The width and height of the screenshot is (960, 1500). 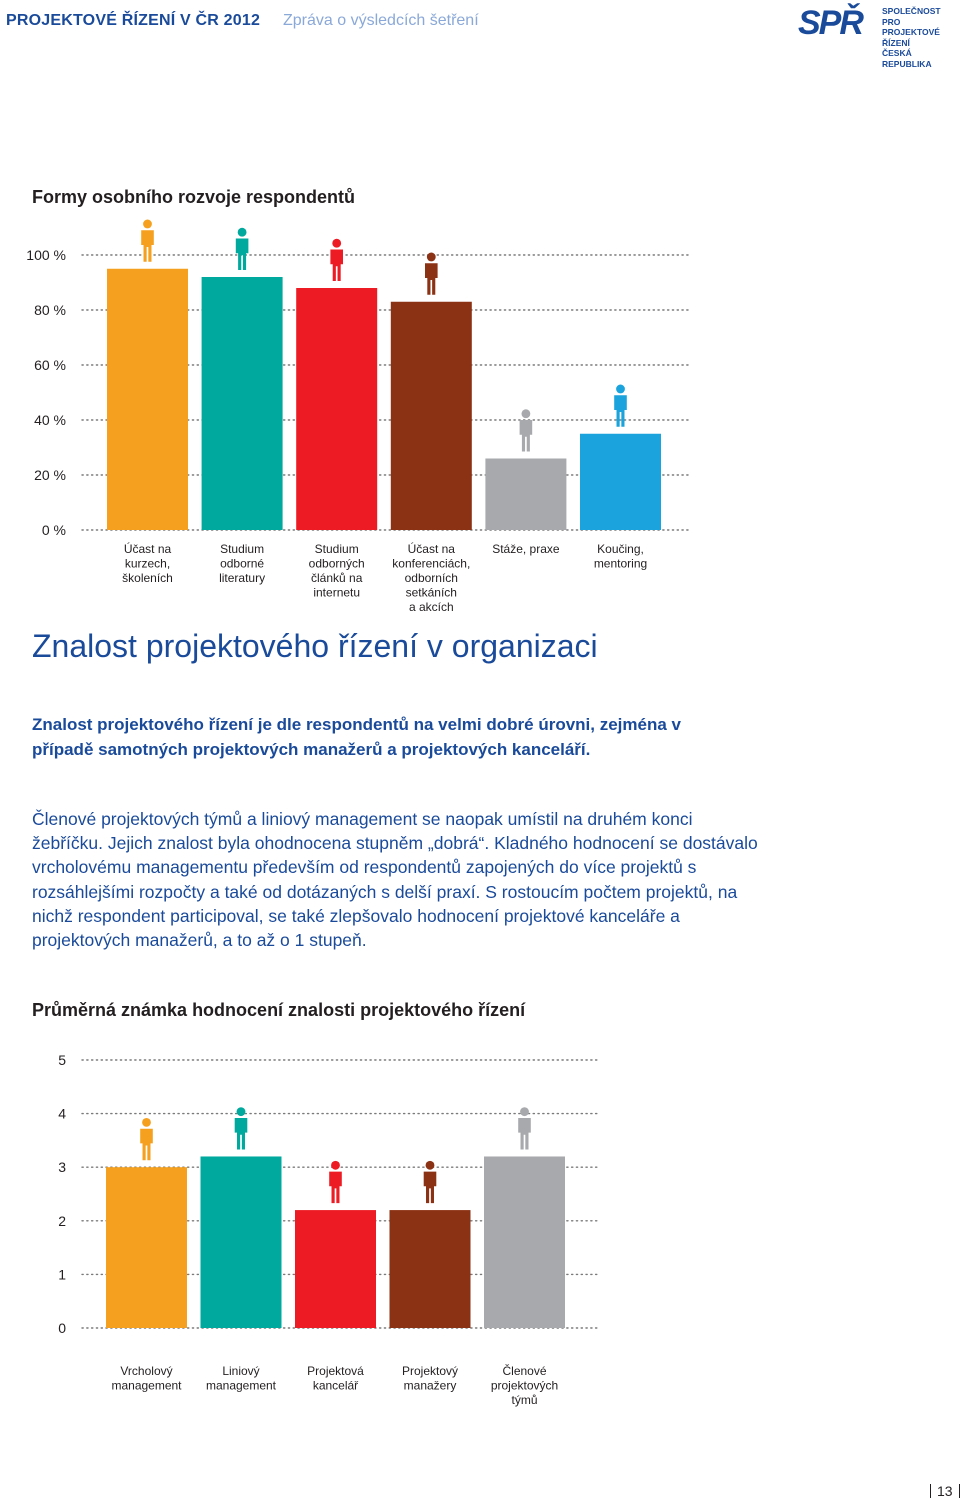 What do you see at coordinates (50, 310) in the screenshot?
I see `y-tick-label: 80 %` at bounding box center [50, 310].